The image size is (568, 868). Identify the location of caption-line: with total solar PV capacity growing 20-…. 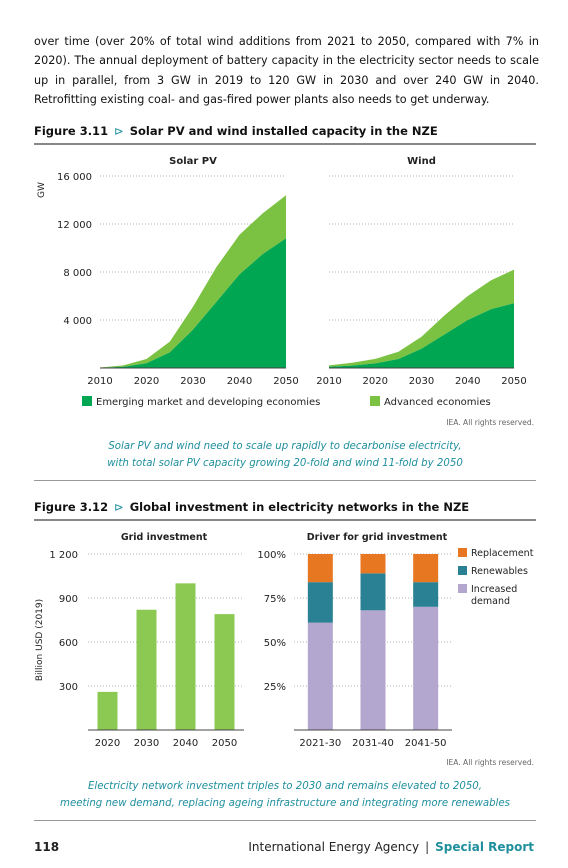
(285, 463).